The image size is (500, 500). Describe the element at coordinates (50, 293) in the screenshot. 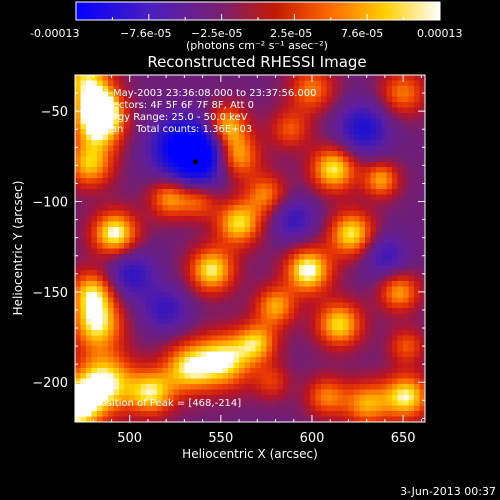

I see `y-tick-label: −150` at that location.